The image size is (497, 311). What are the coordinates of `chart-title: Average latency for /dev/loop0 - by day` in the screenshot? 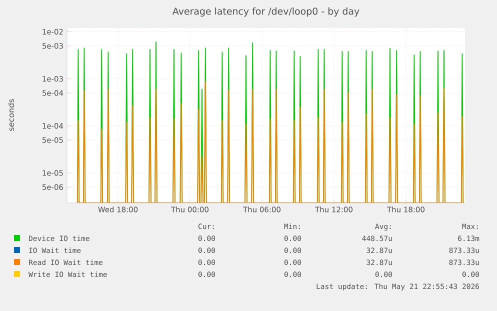 It's located at (266, 12).